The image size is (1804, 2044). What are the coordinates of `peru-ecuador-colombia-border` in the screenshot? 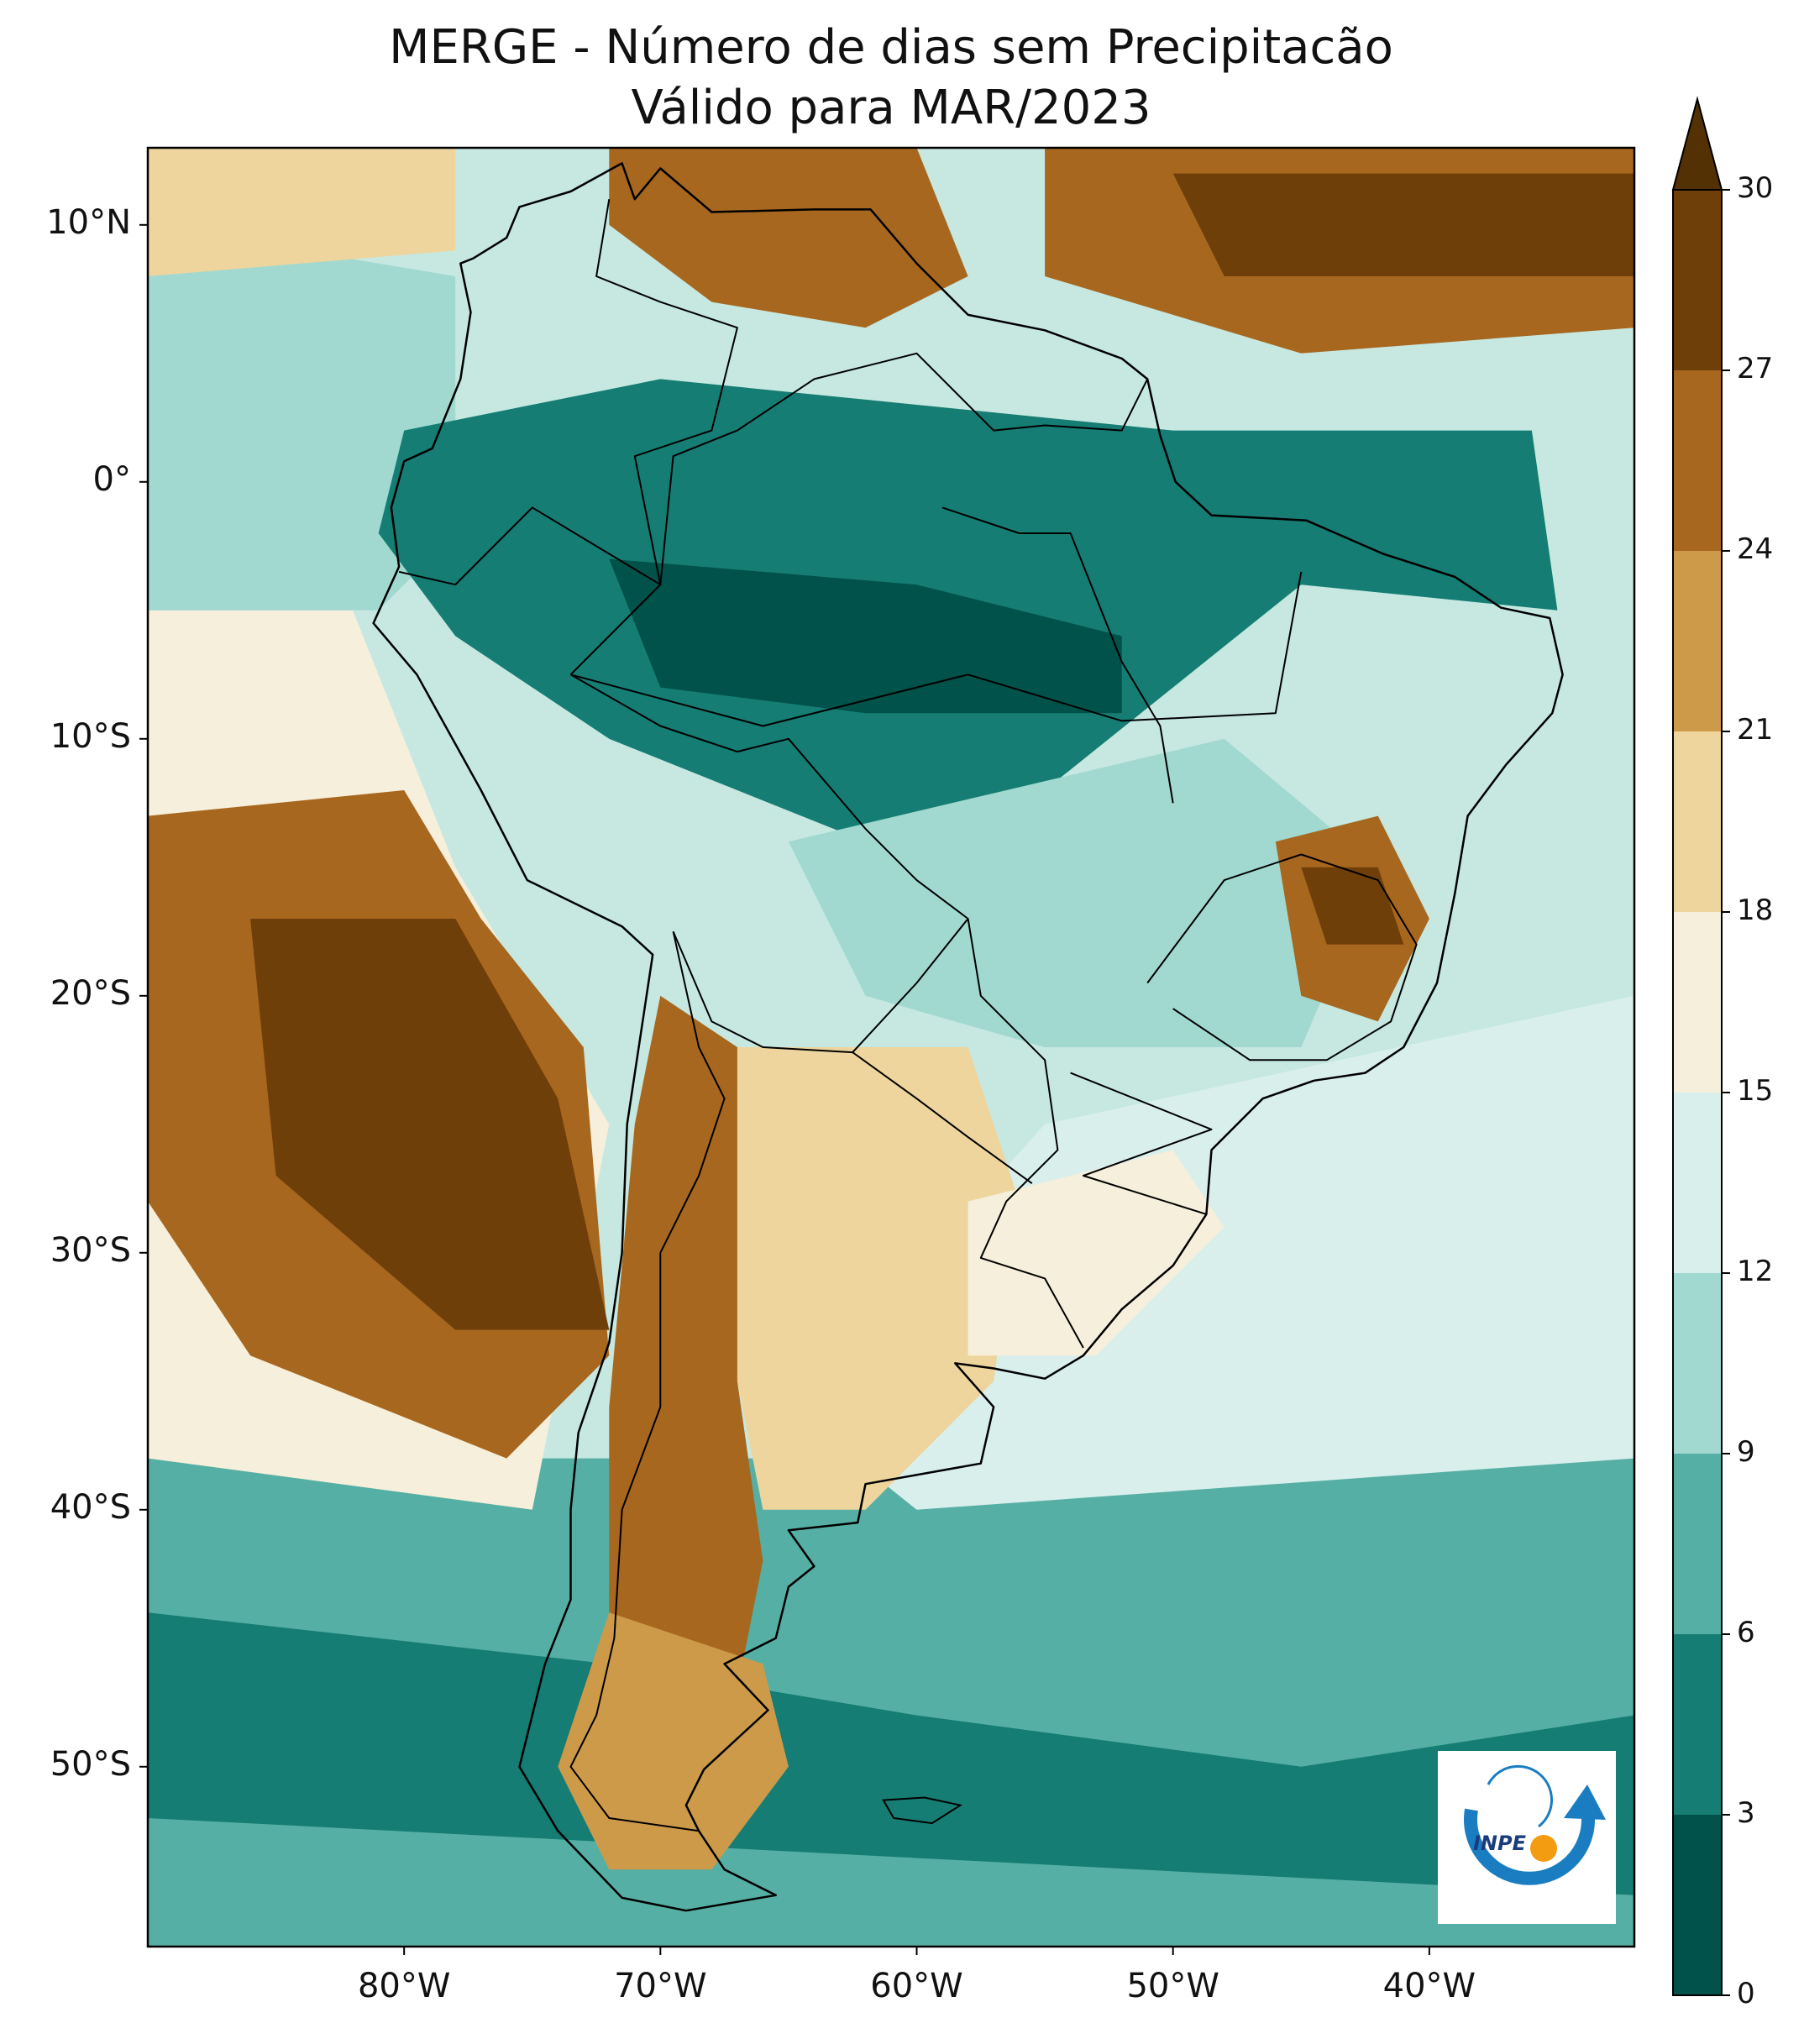 It's located at (568, 392).